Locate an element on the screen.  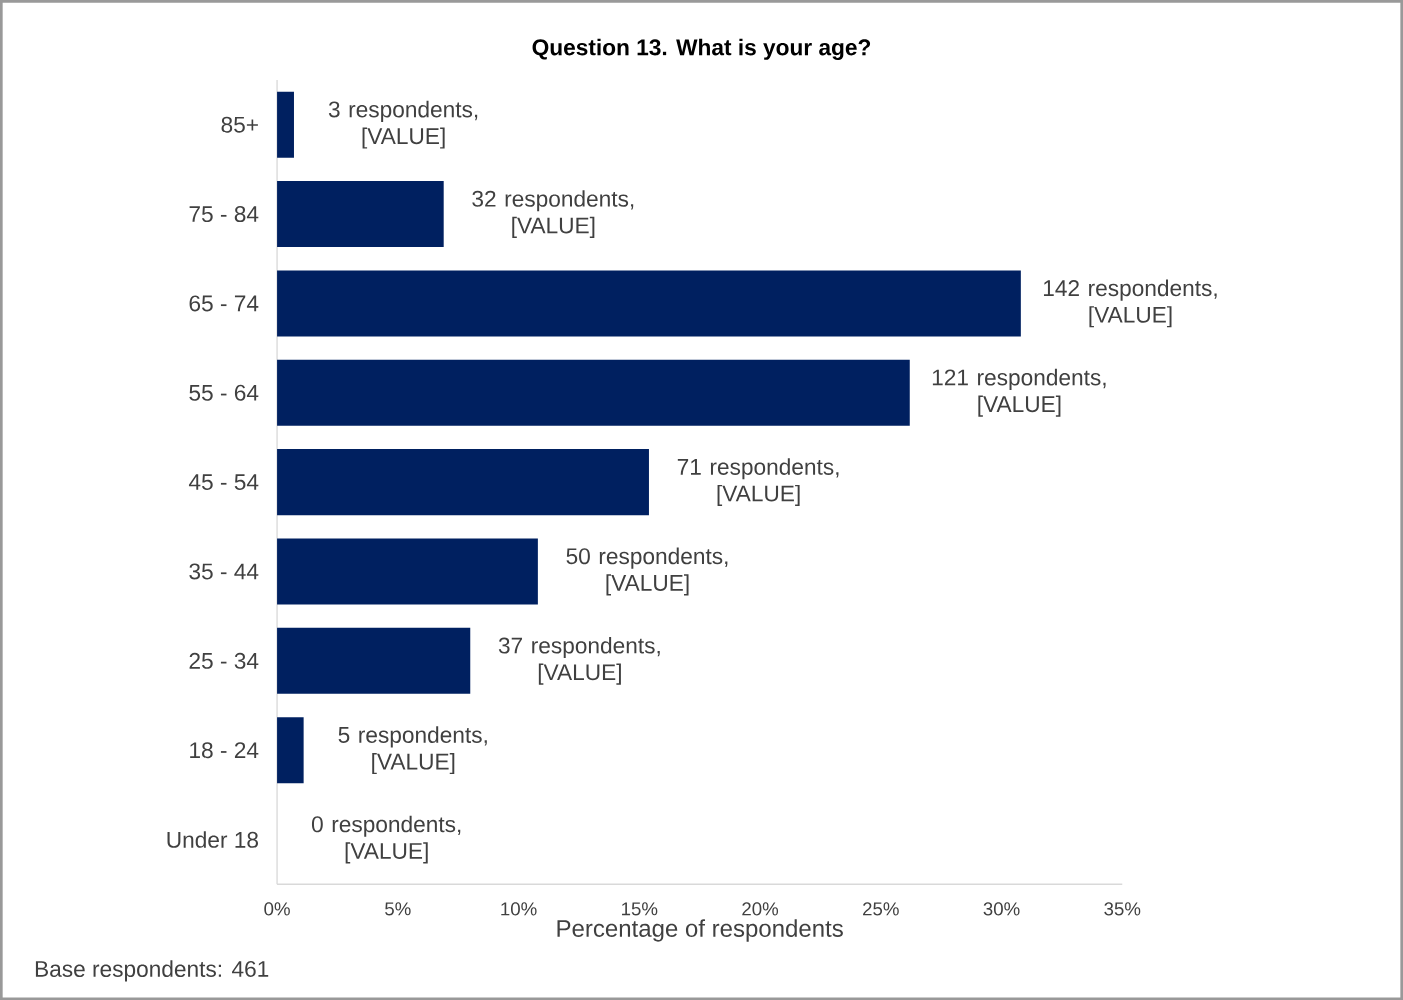
annotation: 3 respondents, [VALUE] is located at coordinates (403, 124).